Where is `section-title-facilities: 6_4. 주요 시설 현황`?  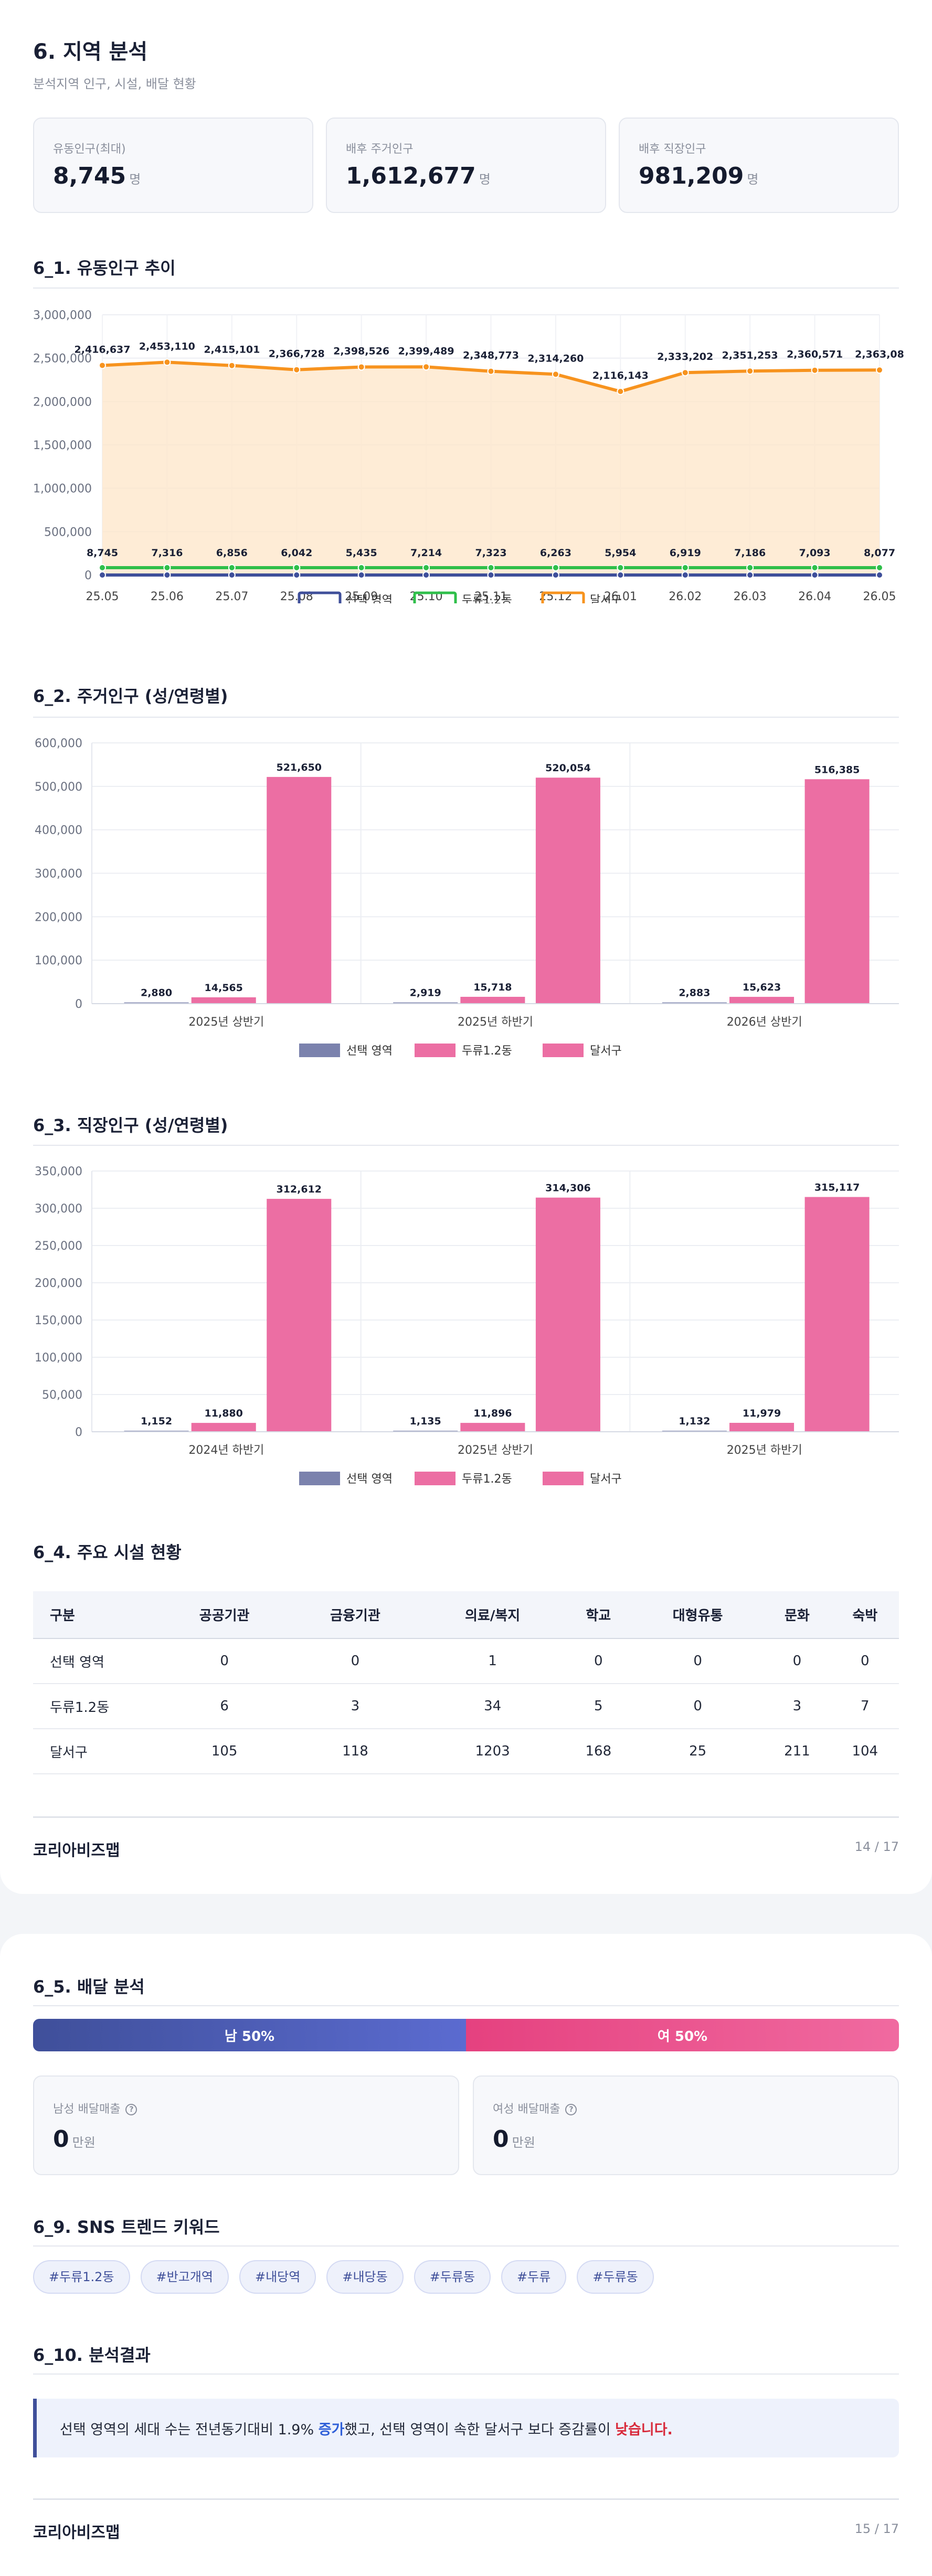 section-title-facilities: 6_4. 주요 시설 현황 is located at coordinates (107, 1552).